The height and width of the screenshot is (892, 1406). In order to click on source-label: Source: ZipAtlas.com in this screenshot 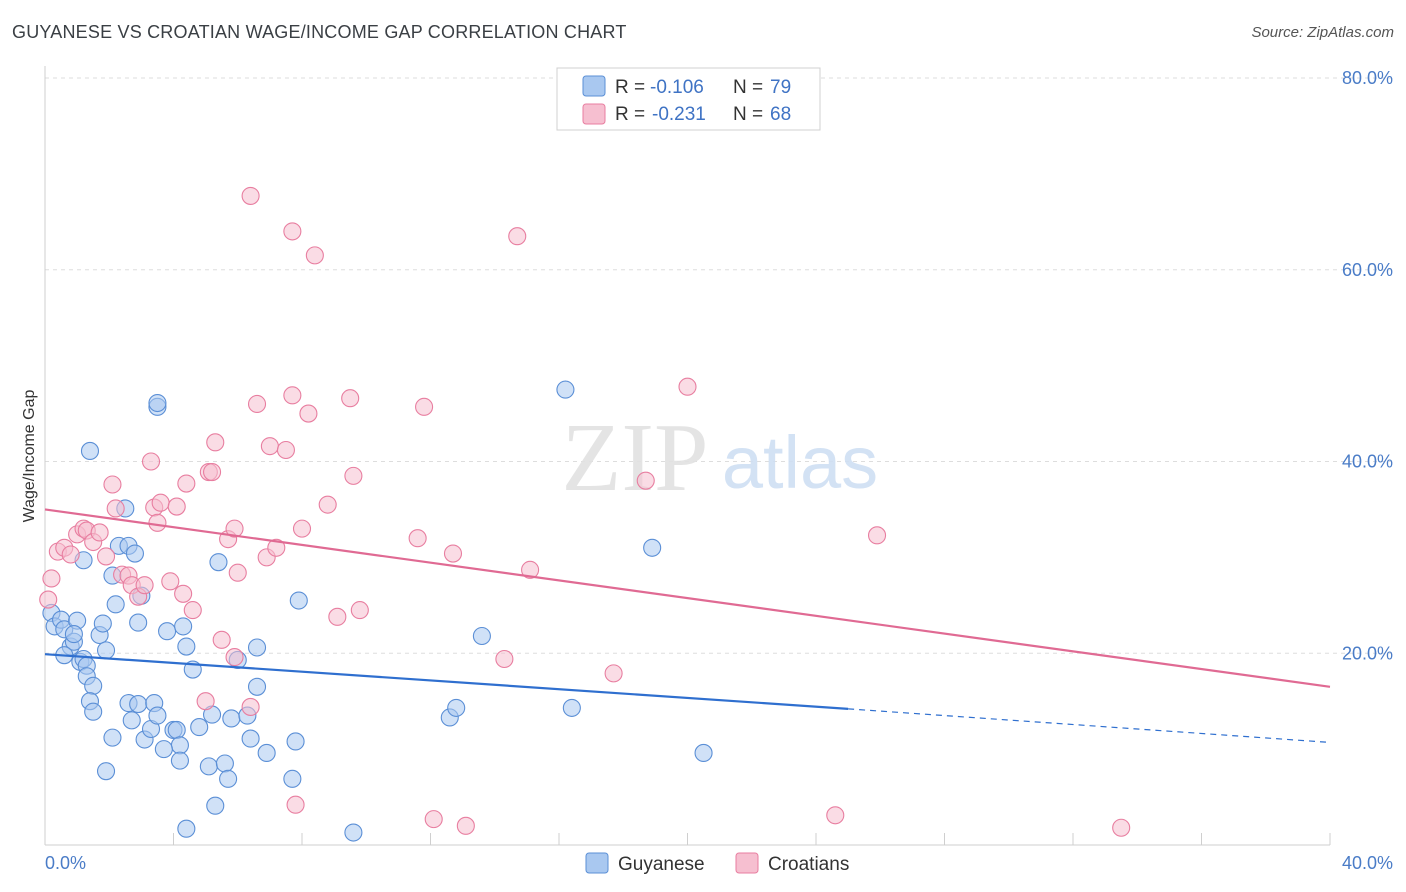, I will do `click(1322, 32)`.